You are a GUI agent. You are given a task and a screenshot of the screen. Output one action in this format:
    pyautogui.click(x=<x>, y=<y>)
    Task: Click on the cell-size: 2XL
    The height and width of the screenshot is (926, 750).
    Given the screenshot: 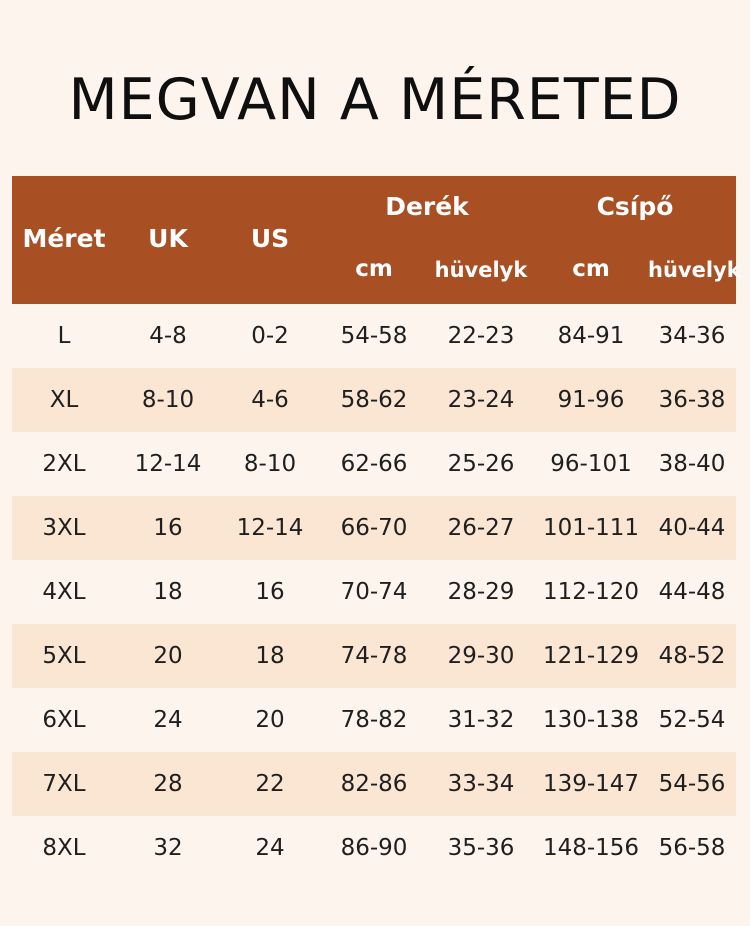 What is the action you would take?
    pyautogui.click(x=64, y=464)
    